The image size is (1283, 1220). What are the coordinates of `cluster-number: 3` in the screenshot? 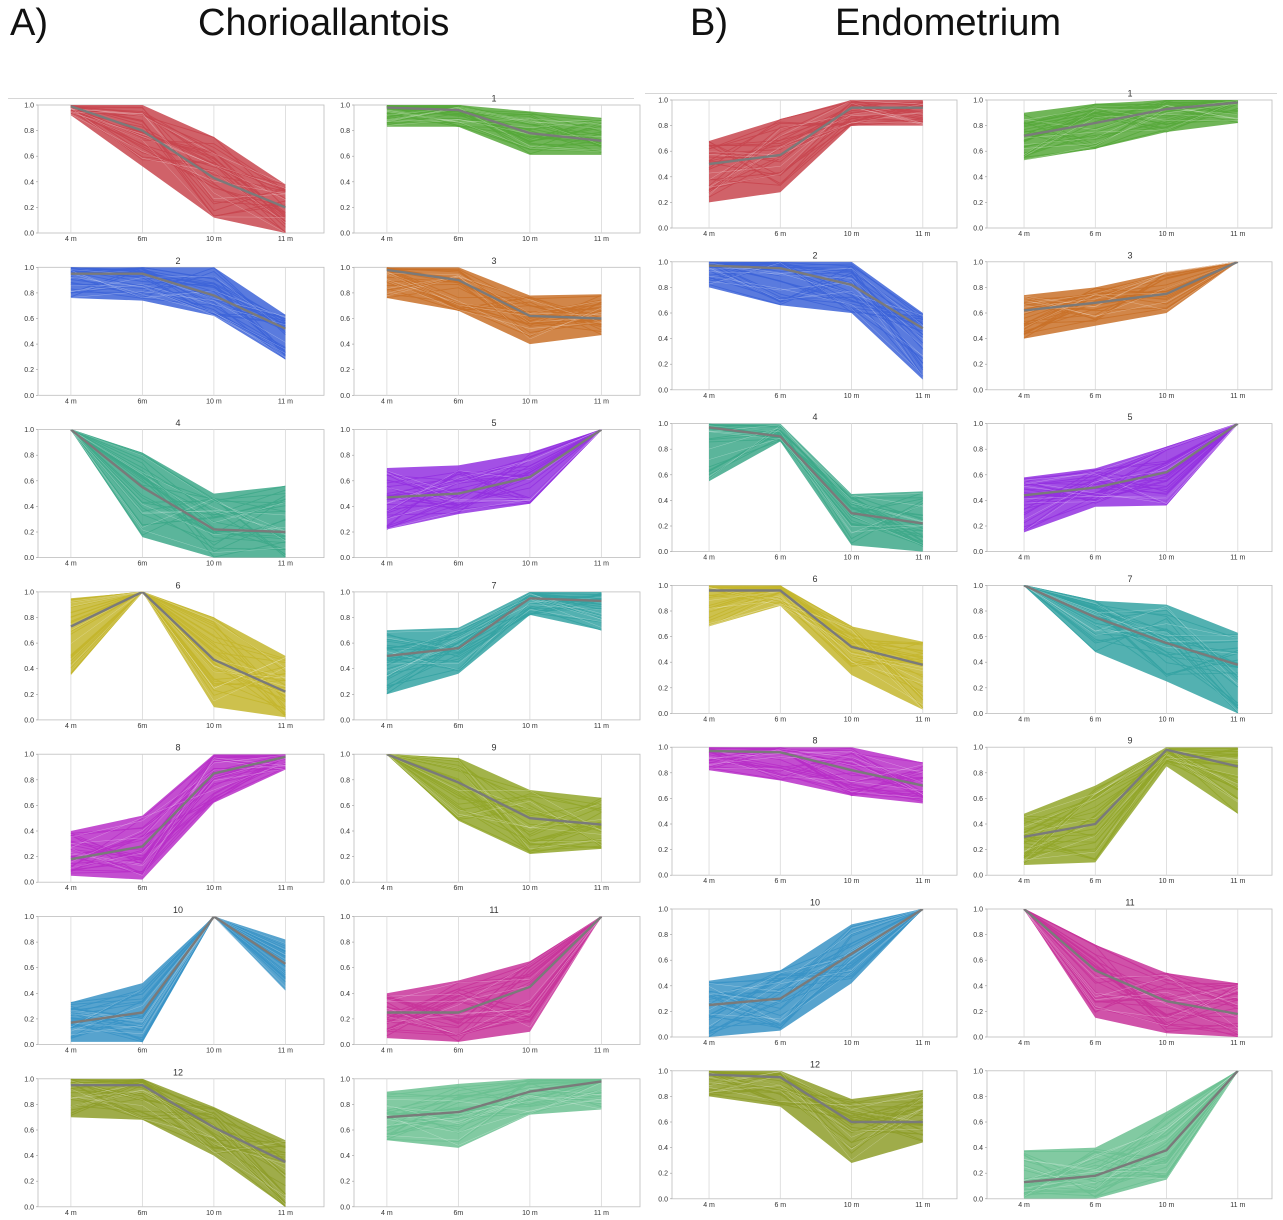 It's located at (1129, 255).